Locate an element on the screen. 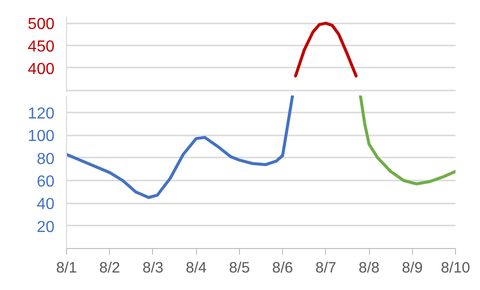 The height and width of the screenshot is (290, 480). y-tick-label: 500 is located at coordinates (41, 25).